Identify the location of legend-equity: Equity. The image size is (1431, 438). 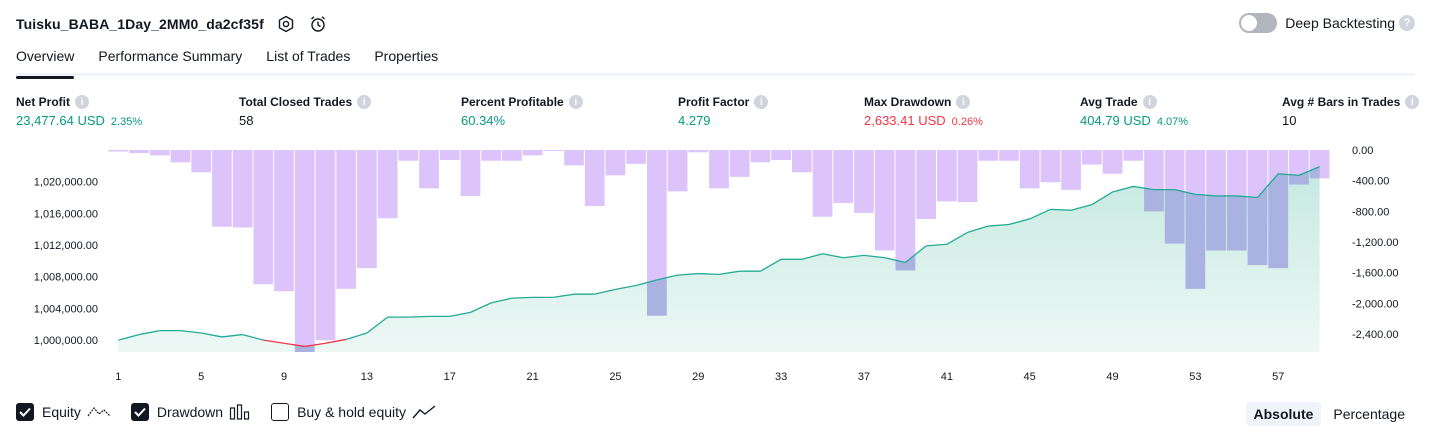
(63, 412).